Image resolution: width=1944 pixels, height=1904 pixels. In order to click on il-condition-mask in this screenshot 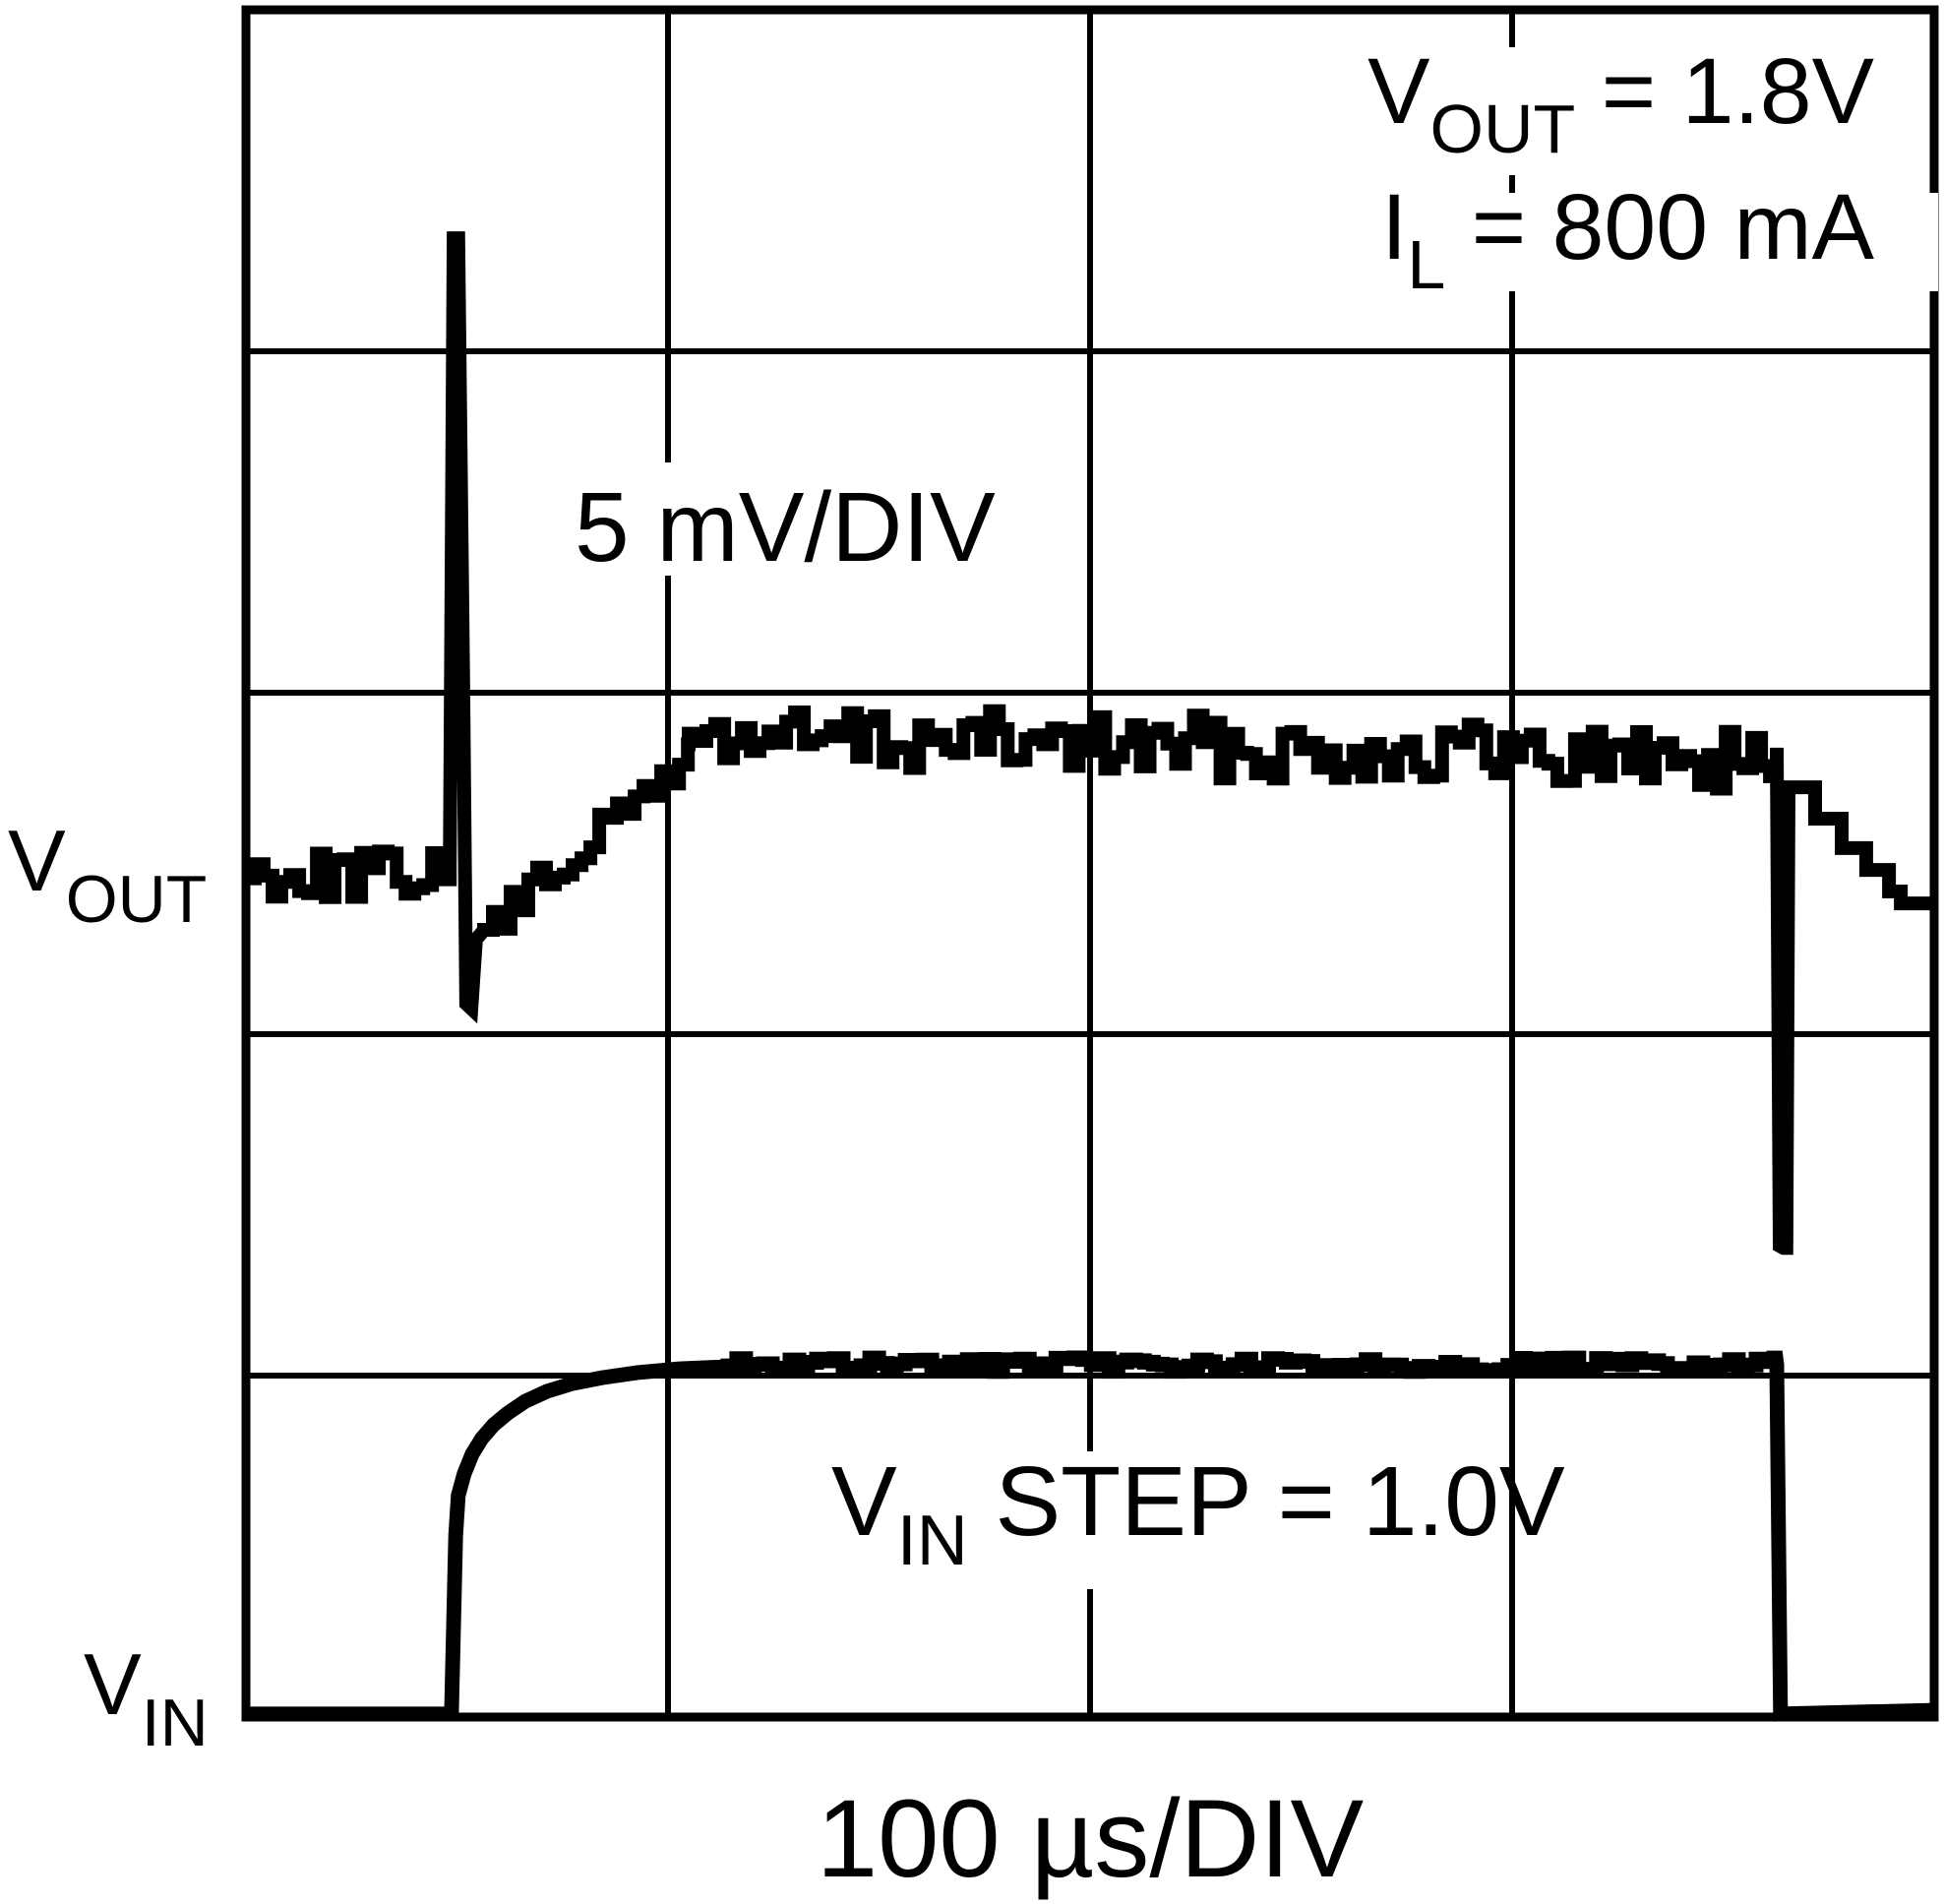, I will do `click(1673, 242)`.